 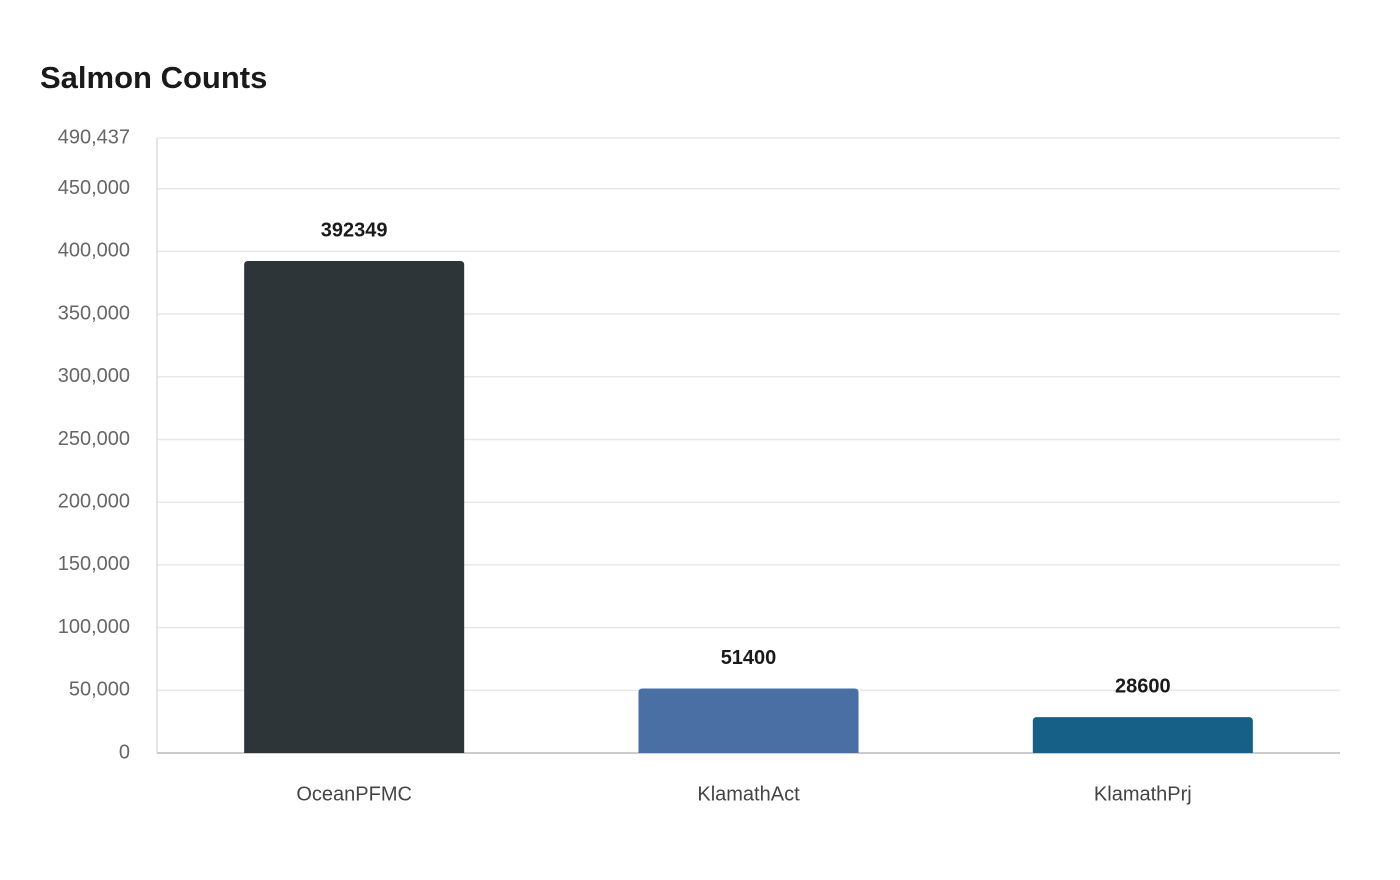 What do you see at coordinates (94, 439) in the screenshot?
I see `y-tick-label: 250,000` at bounding box center [94, 439].